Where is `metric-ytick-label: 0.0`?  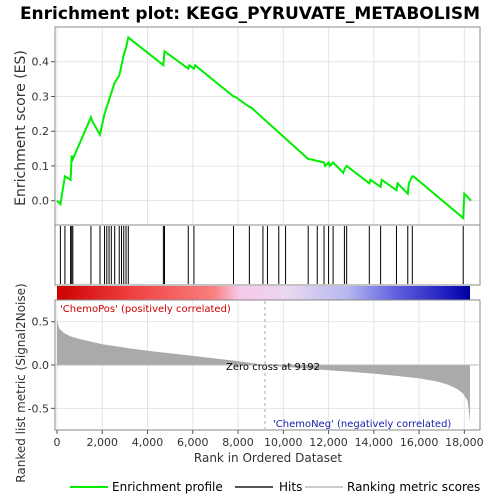 metric-ytick-label: 0.0 is located at coordinates (41, 365).